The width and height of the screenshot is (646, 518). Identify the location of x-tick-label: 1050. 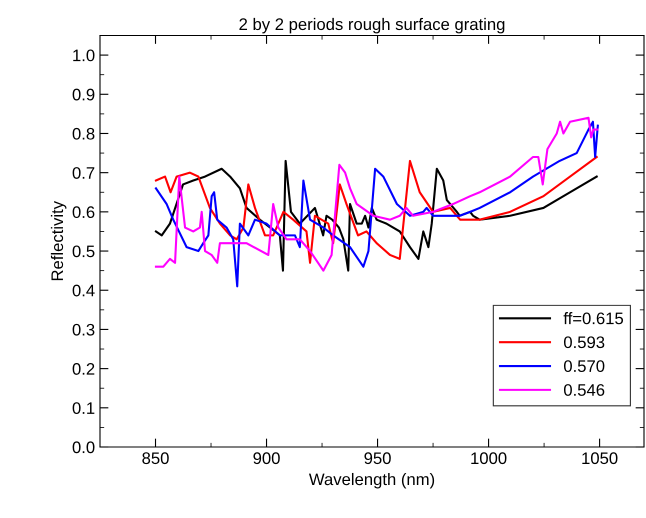
(600, 458).